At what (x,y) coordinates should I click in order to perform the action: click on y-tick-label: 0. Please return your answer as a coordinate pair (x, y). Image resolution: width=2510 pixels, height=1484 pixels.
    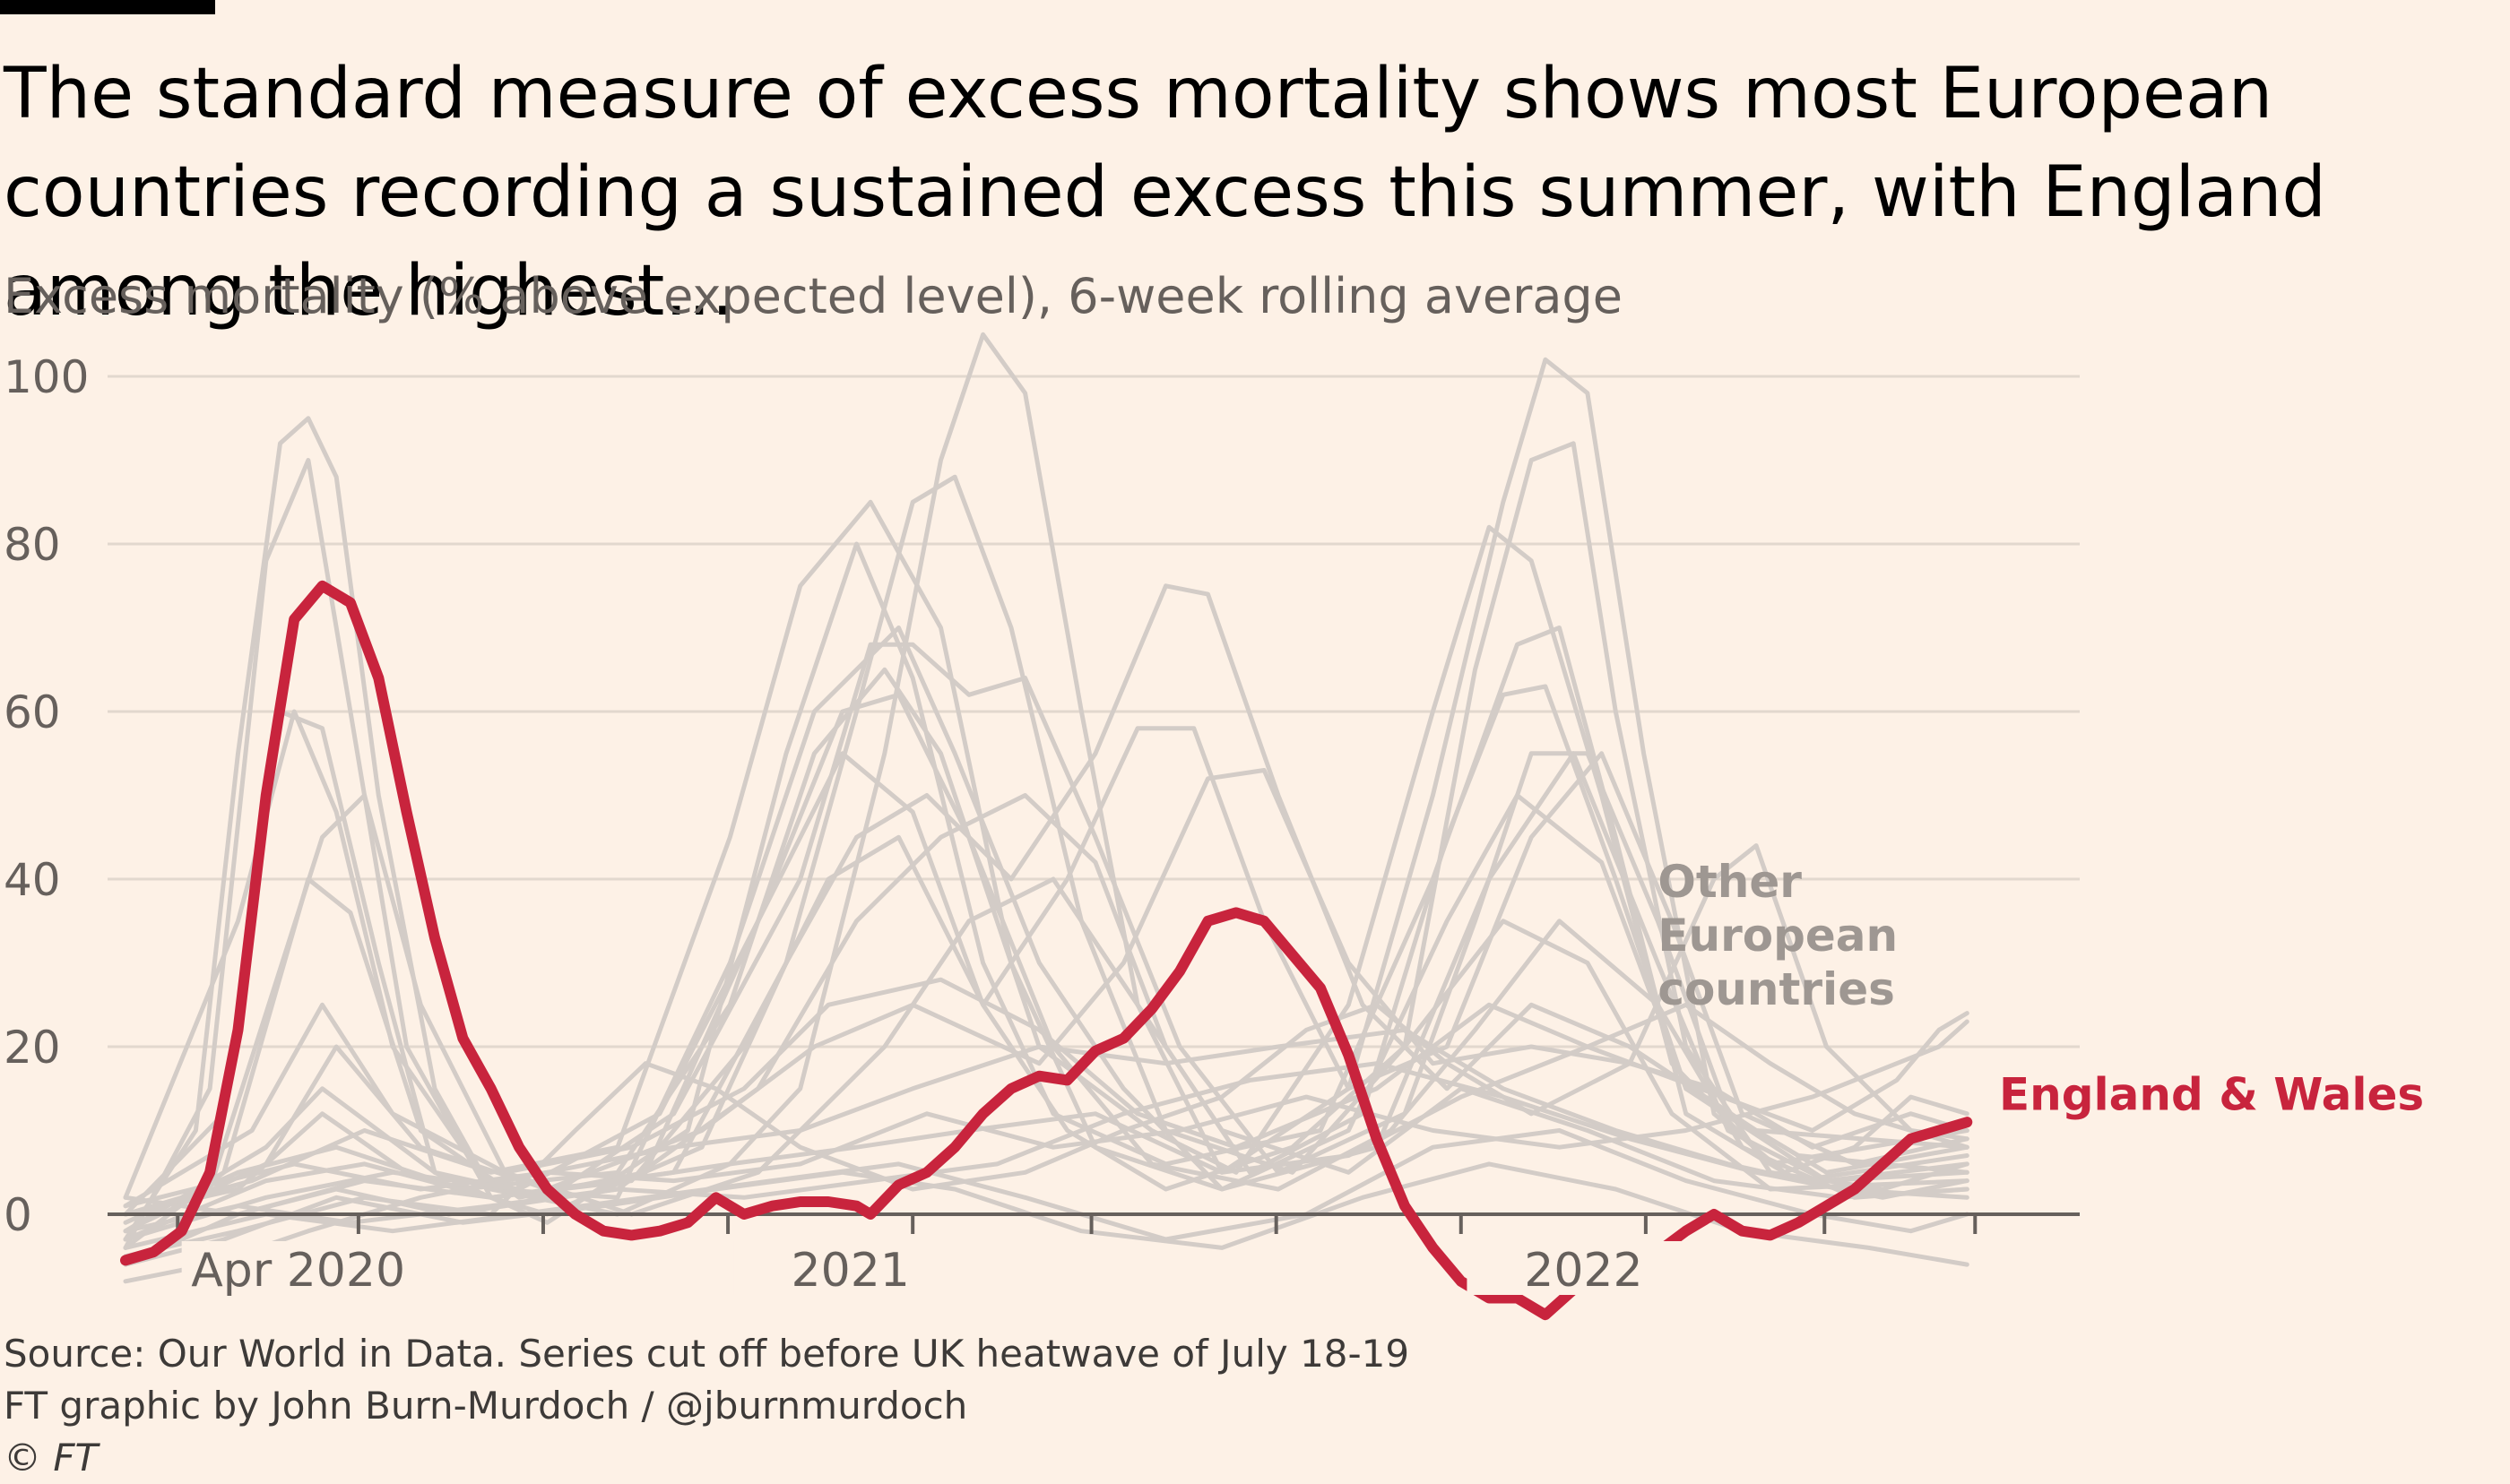
    Looking at the image, I should click on (18, 1215).